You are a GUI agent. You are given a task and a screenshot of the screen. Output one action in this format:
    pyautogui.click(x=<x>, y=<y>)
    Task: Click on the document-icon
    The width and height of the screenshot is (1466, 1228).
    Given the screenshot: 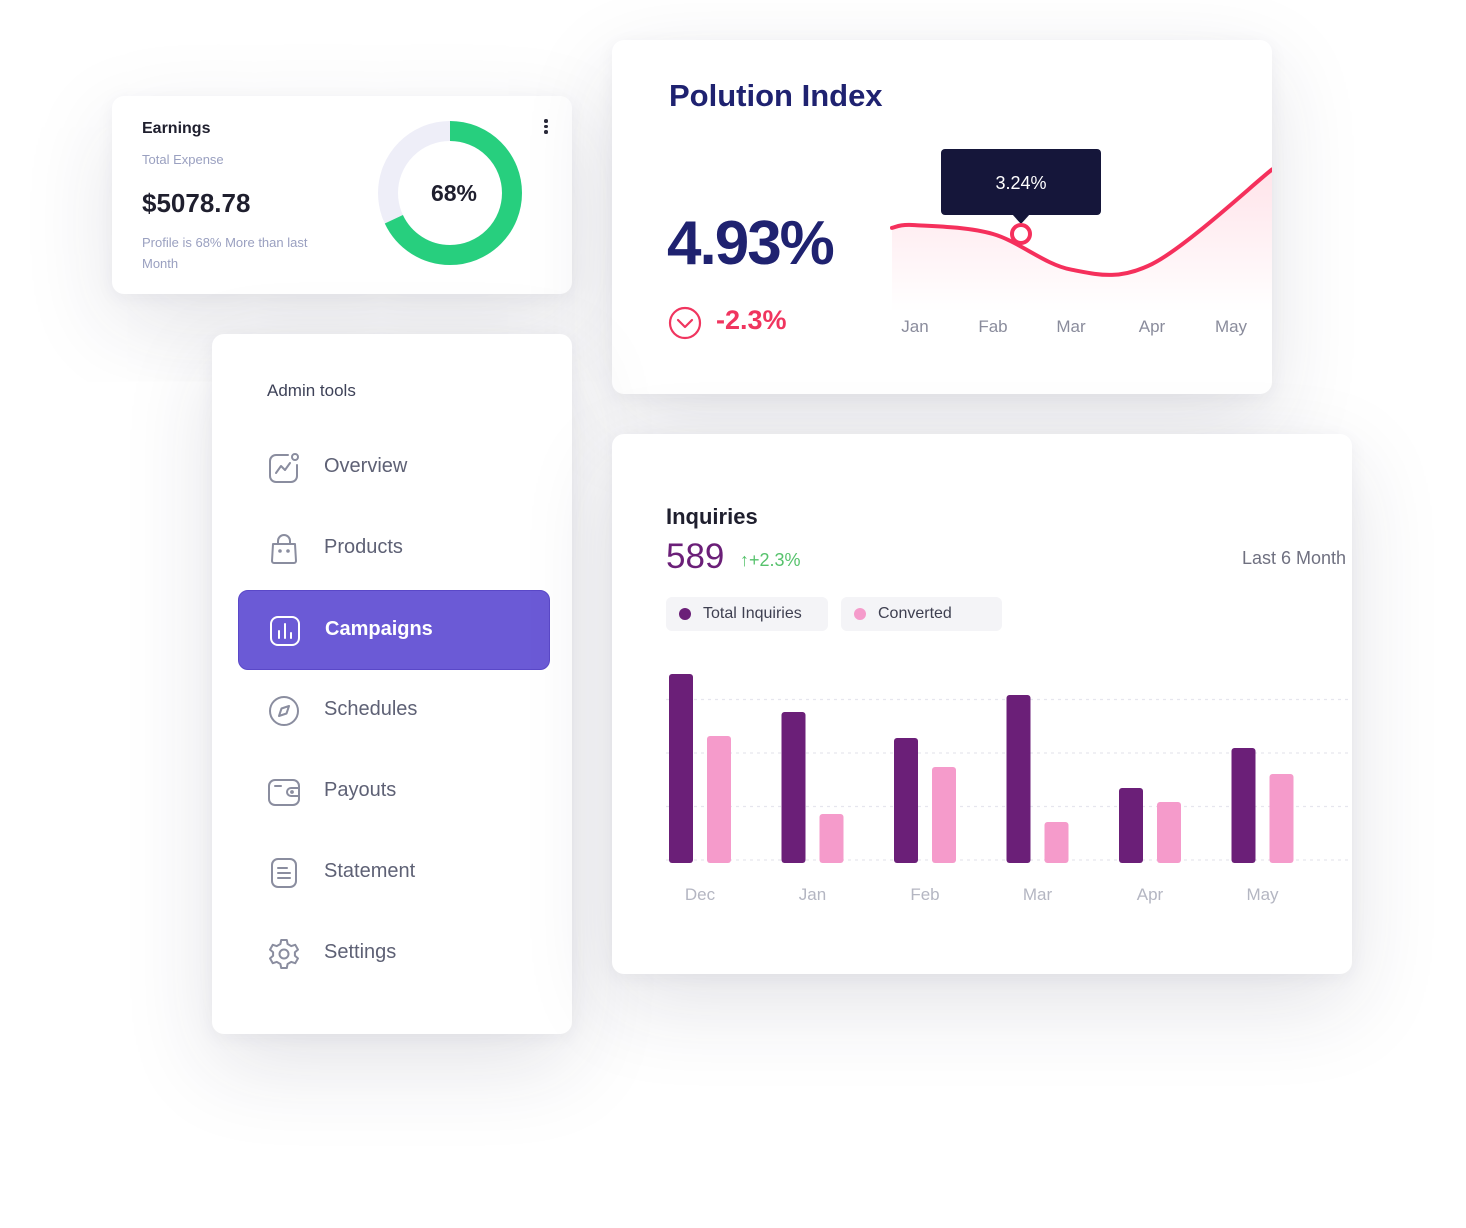 What is the action you would take?
    pyautogui.click(x=284, y=873)
    